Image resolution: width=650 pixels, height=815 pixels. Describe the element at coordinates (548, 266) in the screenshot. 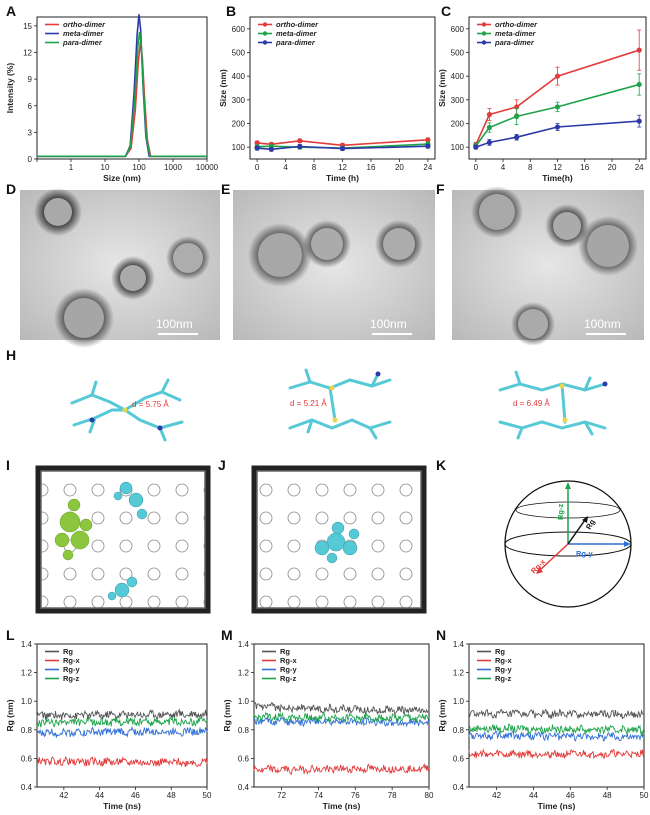

I see `tem-micrograph-f: 100nm` at that location.